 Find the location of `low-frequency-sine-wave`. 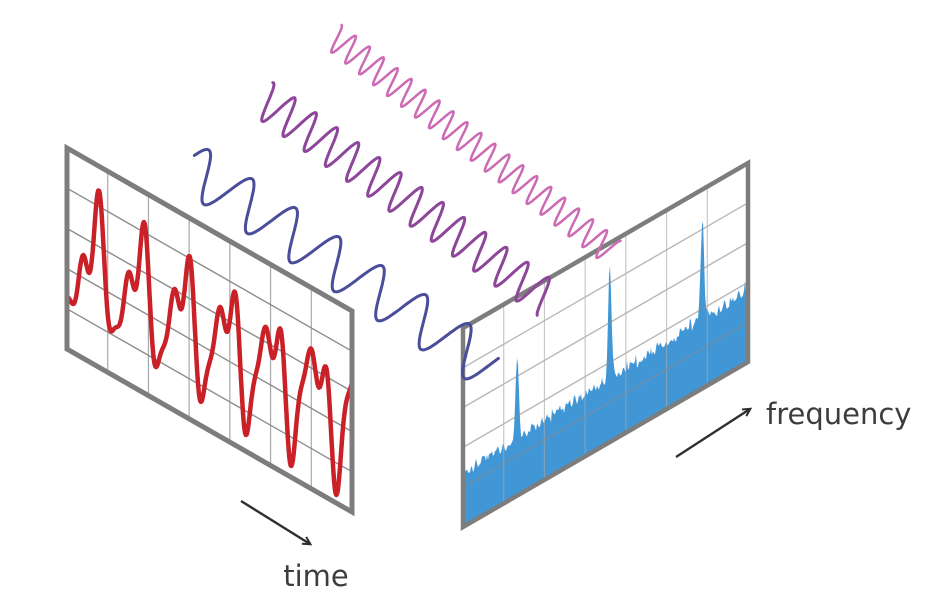

low-frequency-sine-wave is located at coordinates (346, 264).